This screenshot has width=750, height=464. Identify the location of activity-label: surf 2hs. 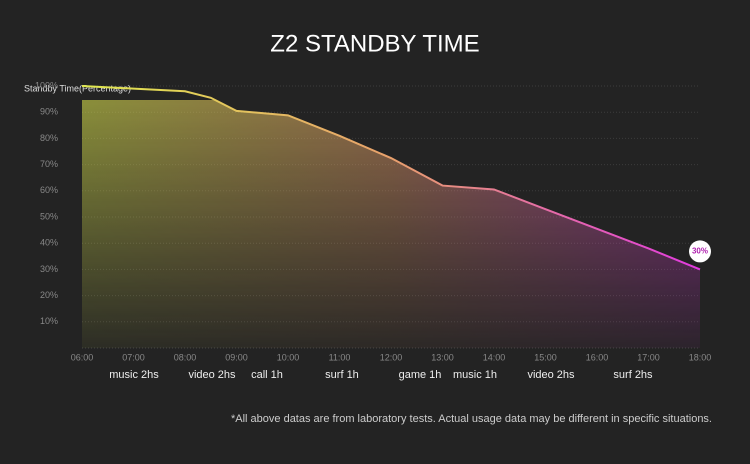
(633, 375).